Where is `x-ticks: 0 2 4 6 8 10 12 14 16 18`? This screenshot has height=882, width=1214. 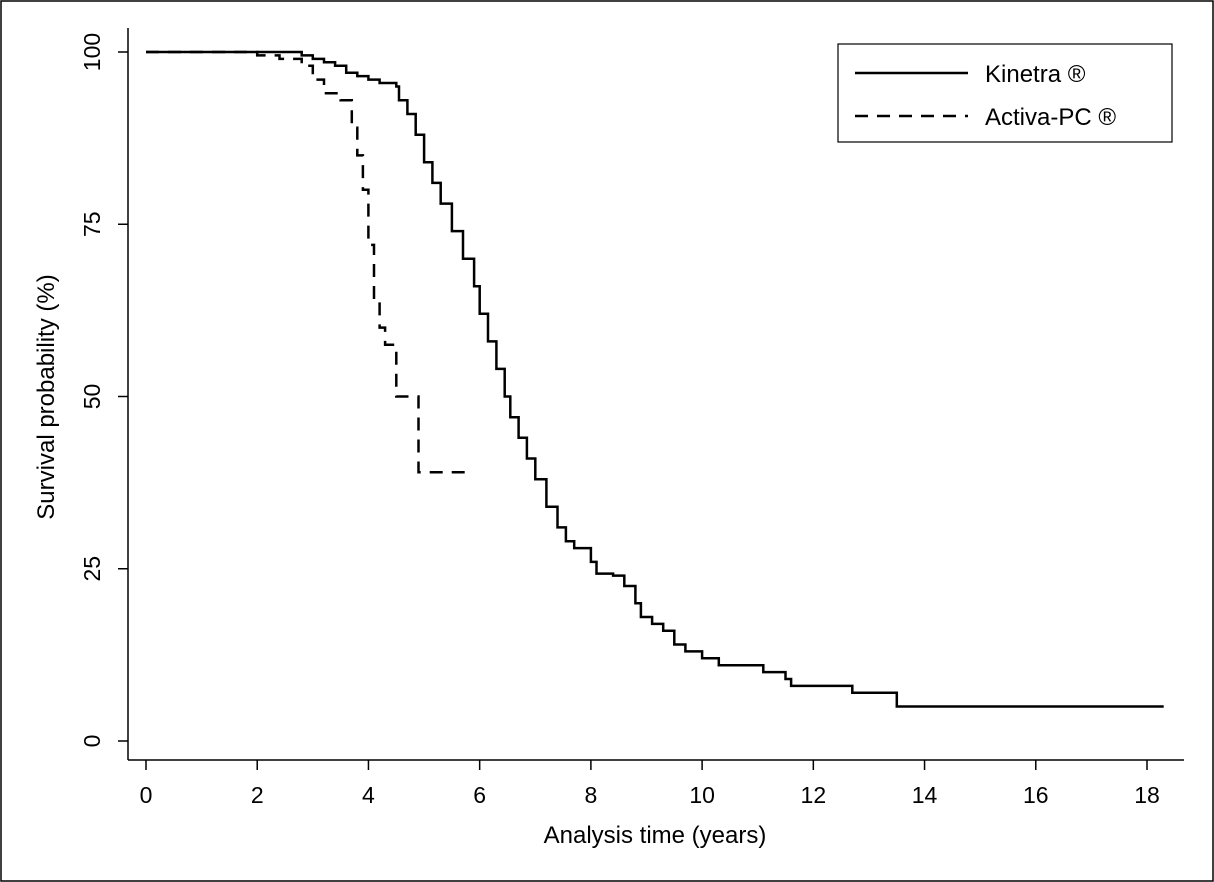 x-ticks: 0 2 4 6 8 10 12 14 16 18 is located at coordinates (650, 784).